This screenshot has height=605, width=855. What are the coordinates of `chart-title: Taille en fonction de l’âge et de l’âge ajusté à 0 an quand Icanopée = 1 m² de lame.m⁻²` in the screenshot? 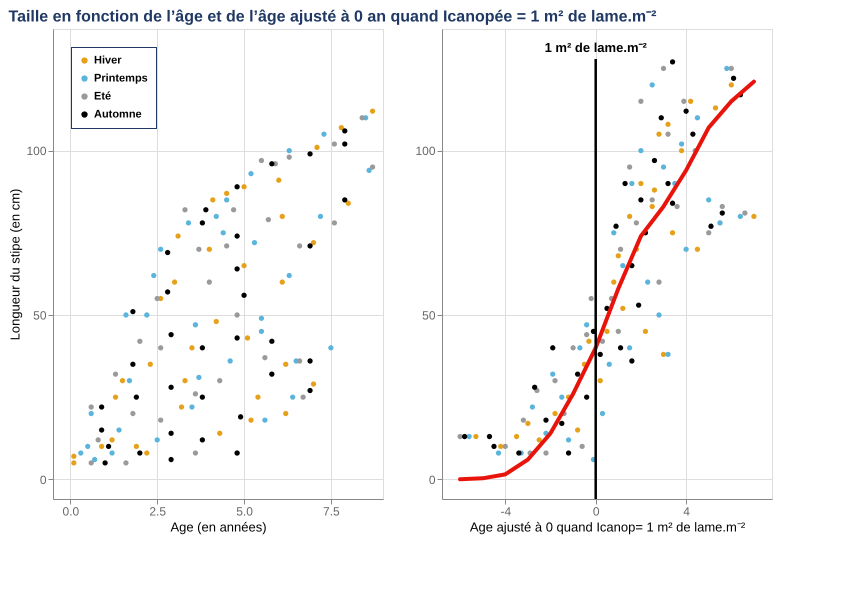 It's located at (332, 17).